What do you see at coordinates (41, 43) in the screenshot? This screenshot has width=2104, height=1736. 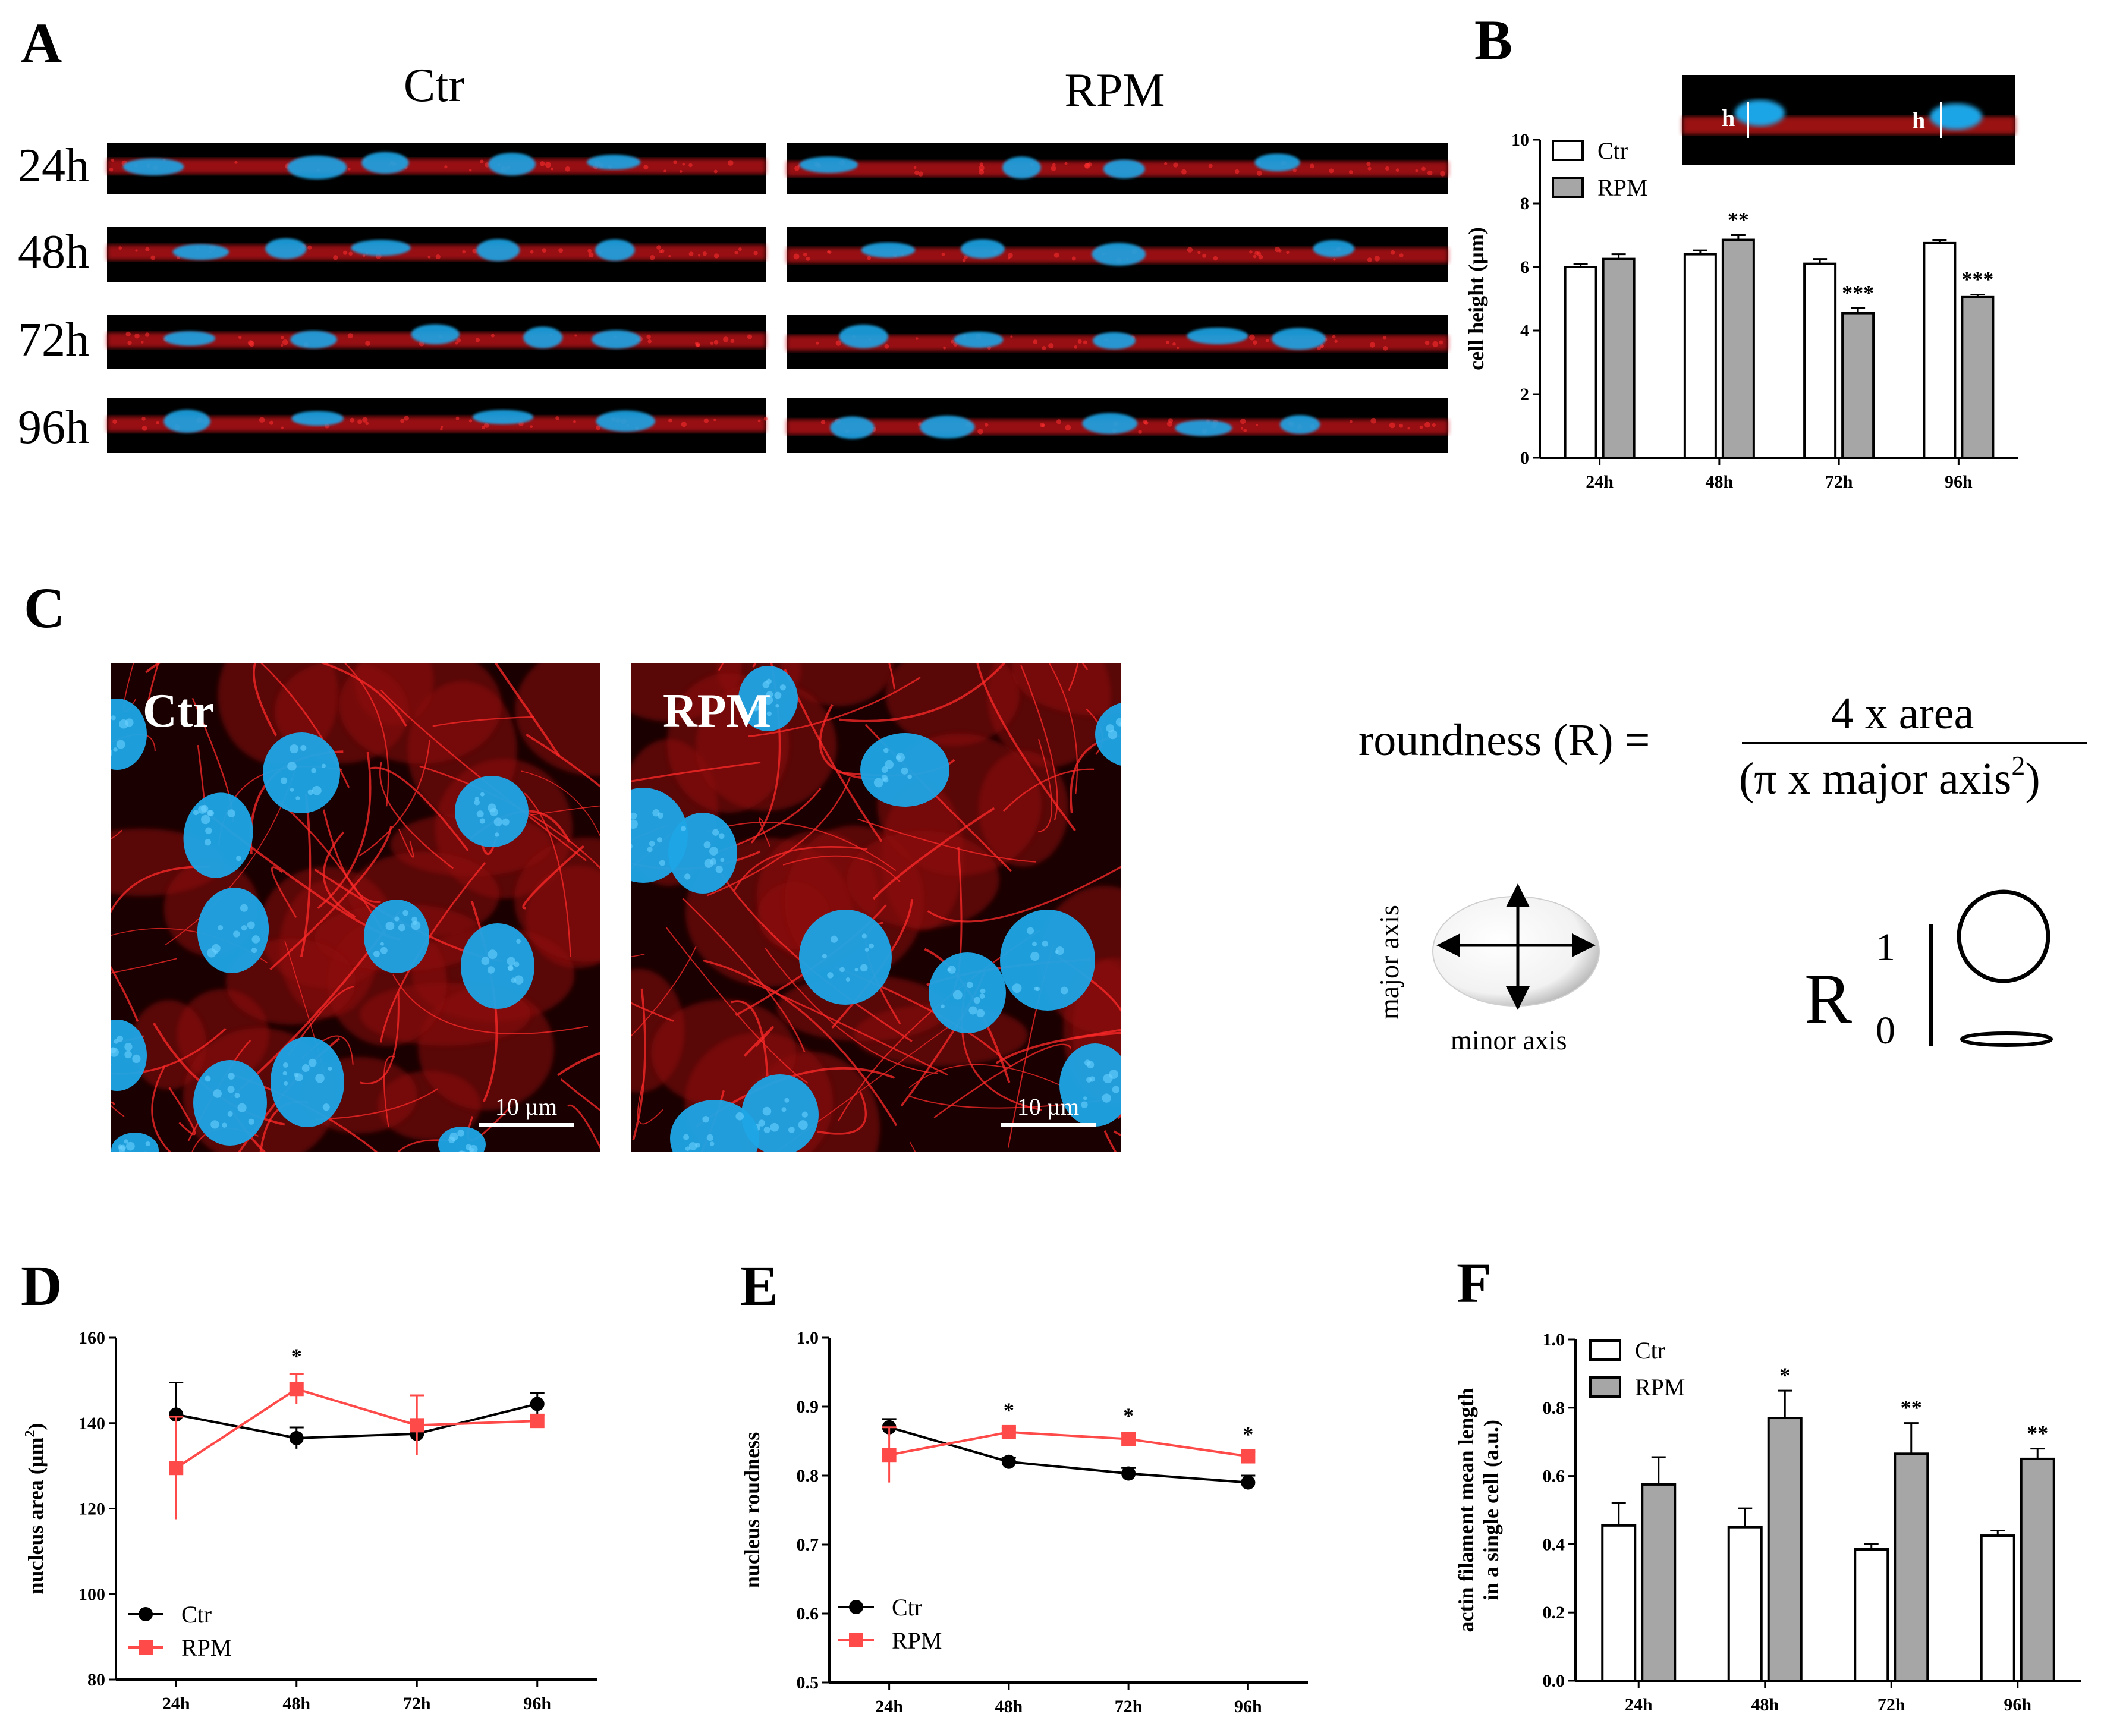 I see `panel-letter-a: A` at bounding box center [41, 43].